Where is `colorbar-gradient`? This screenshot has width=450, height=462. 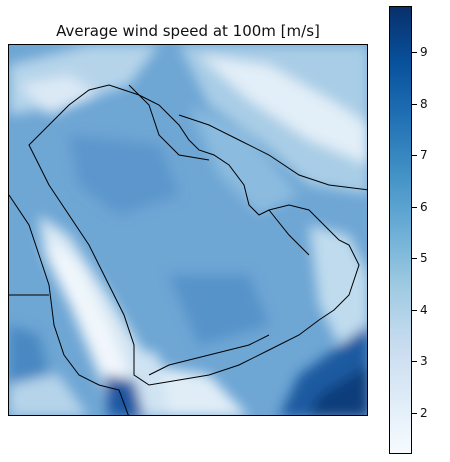
colorbar-gradient is located at coordinates (400, 230).